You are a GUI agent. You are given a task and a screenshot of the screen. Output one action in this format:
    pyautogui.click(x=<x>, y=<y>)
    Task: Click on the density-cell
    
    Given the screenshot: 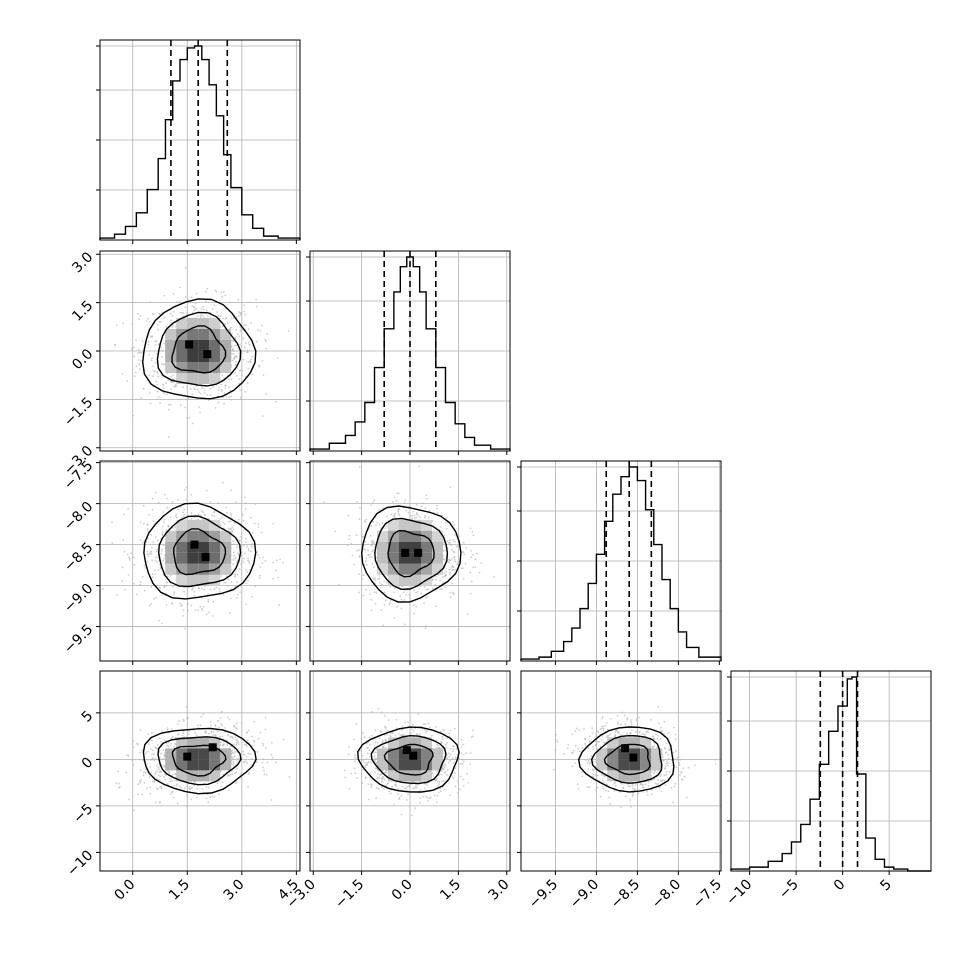 What is the action you would take?
    pyautogui.click(x=192, y=558)
    